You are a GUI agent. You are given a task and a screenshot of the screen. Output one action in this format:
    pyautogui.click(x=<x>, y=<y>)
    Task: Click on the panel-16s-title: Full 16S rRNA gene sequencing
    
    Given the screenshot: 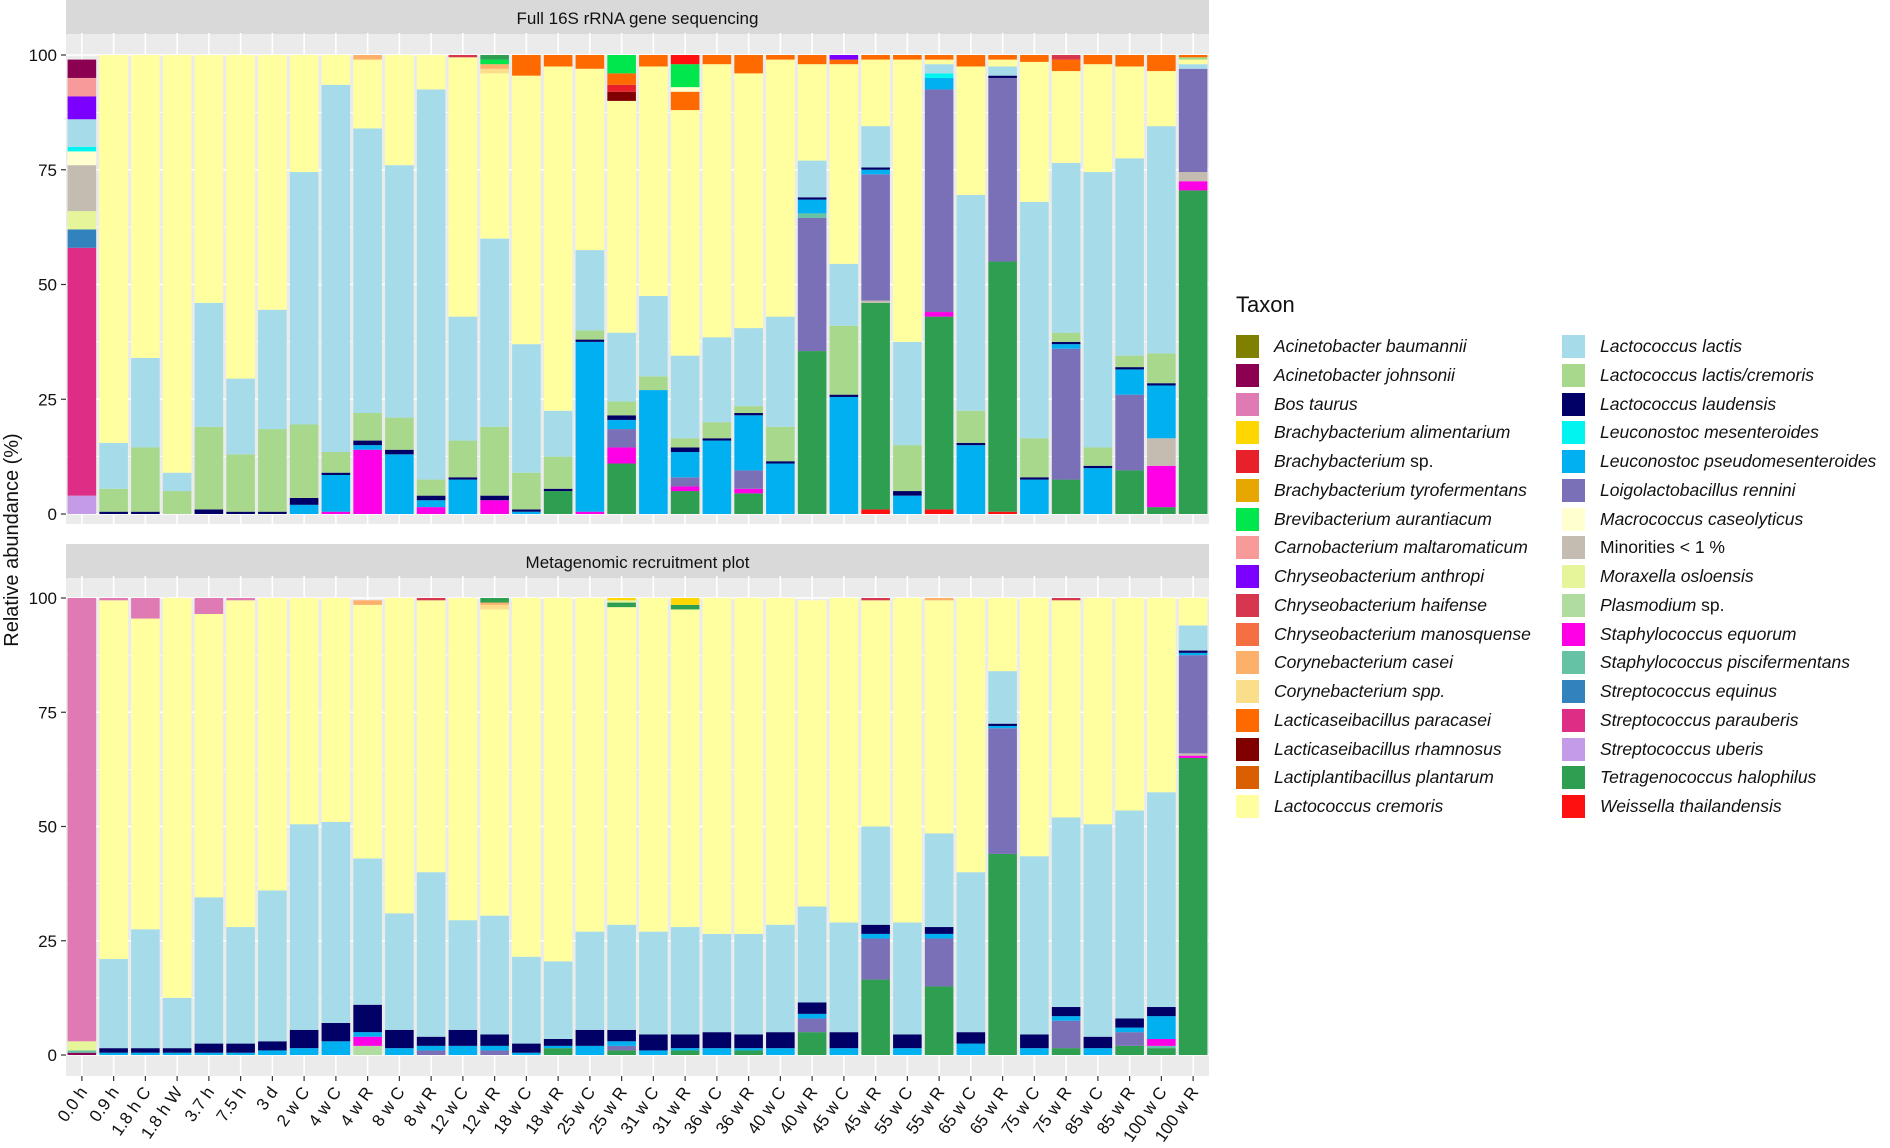 What is the action you would take?
    pyautogui.click(x=638, y=18)
    